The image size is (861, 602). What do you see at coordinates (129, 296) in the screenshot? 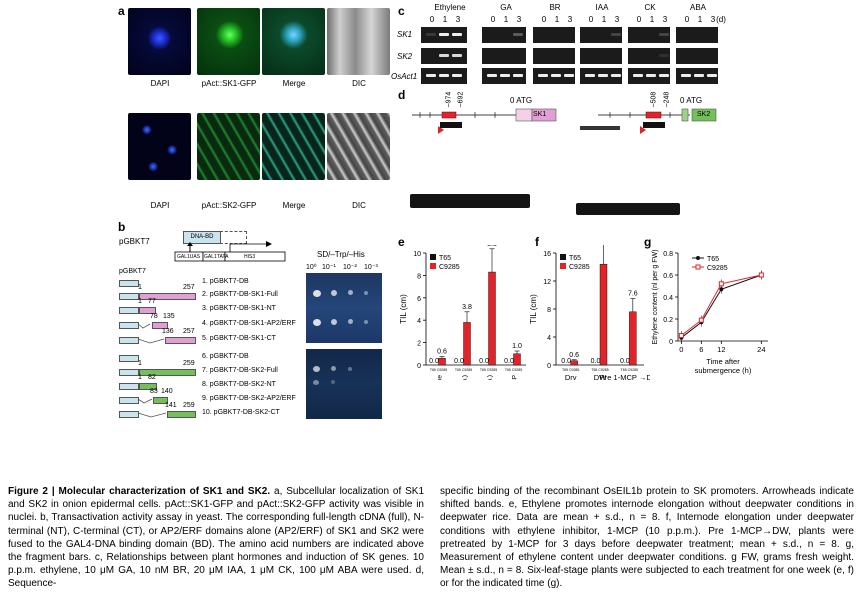
I see `construct-2-bd` at bounding box center [129, 296].